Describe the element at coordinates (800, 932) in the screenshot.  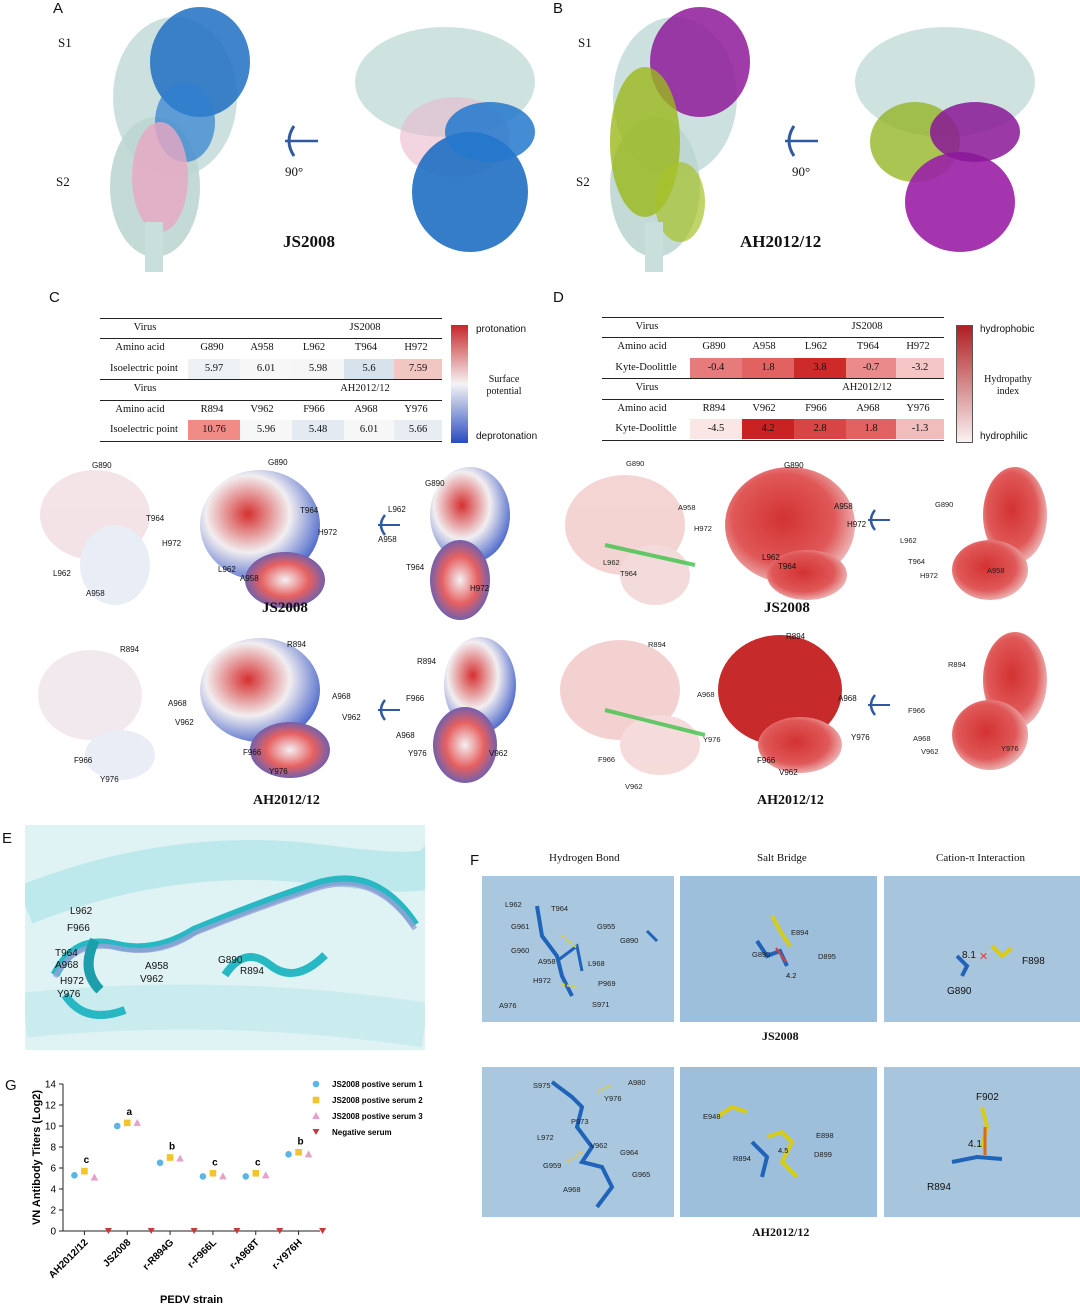
I see `residue-label: E894` at that location.